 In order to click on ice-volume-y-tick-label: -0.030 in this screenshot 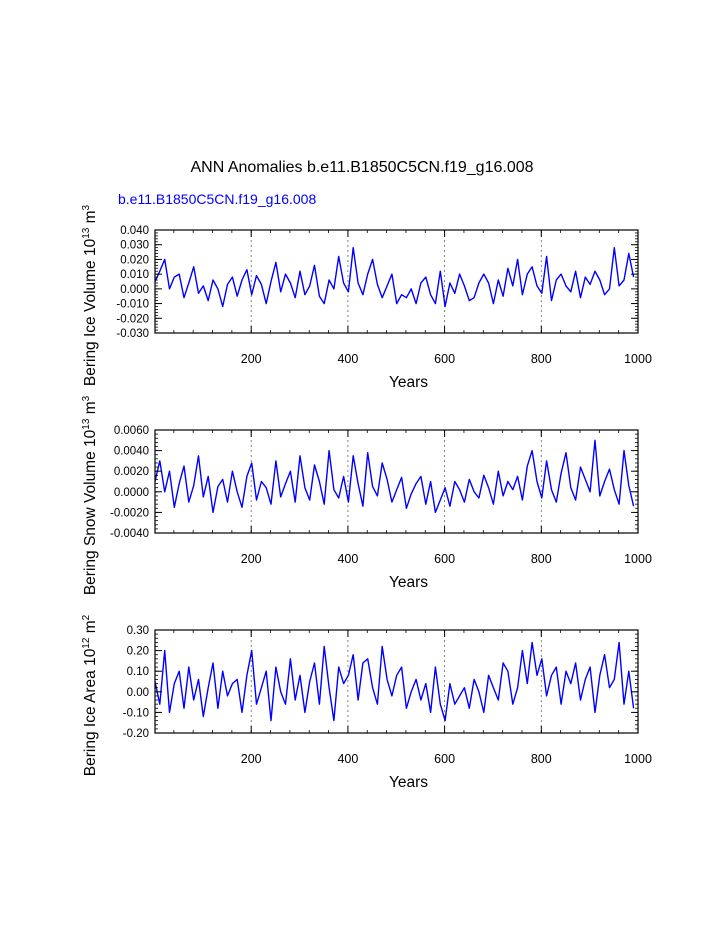, I will do `click(132, 334)`.